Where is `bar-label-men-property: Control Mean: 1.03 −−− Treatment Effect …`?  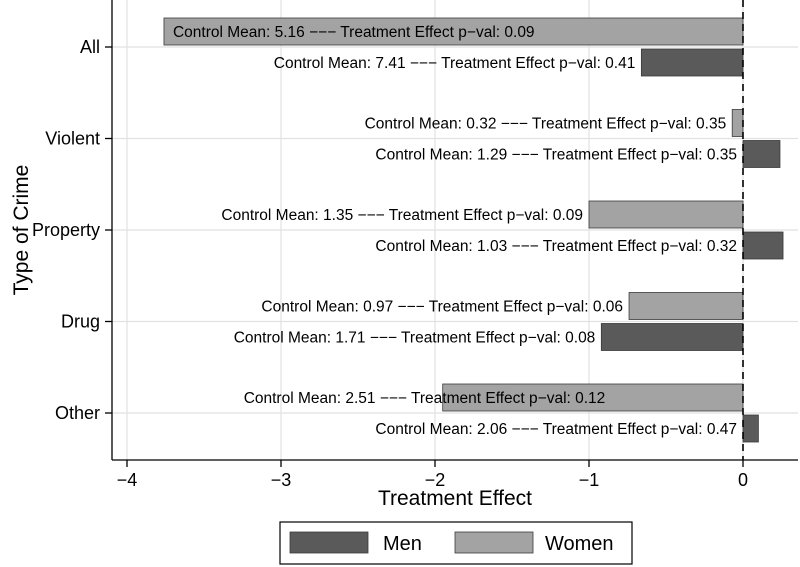
bar-label-men-property: Control Mean: 1.03 −−− Treatment Effect … is located at coordinates (556, 246).